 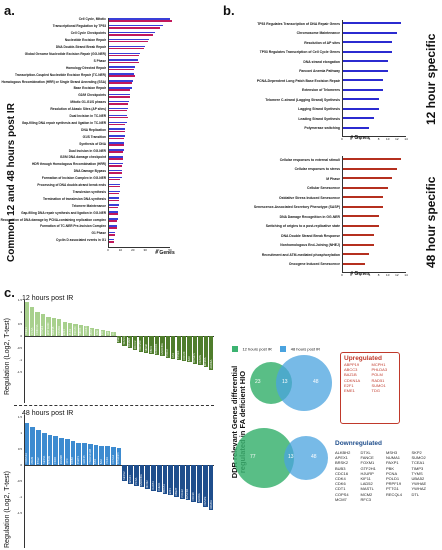 I want to click on downregulated-gene: YWHAZ, so click(x=418, y=489).